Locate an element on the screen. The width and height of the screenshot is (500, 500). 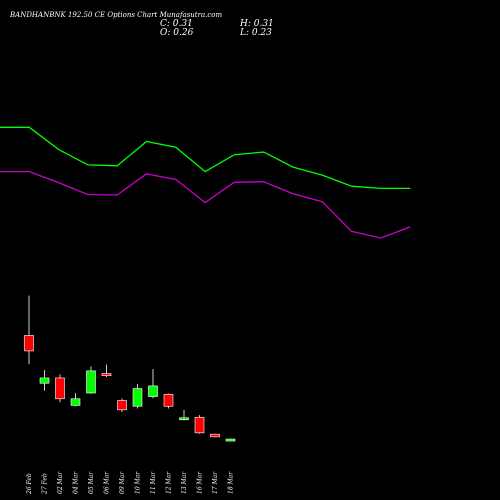
low-value: L: 0.23 is located at coordinates (256, 33).